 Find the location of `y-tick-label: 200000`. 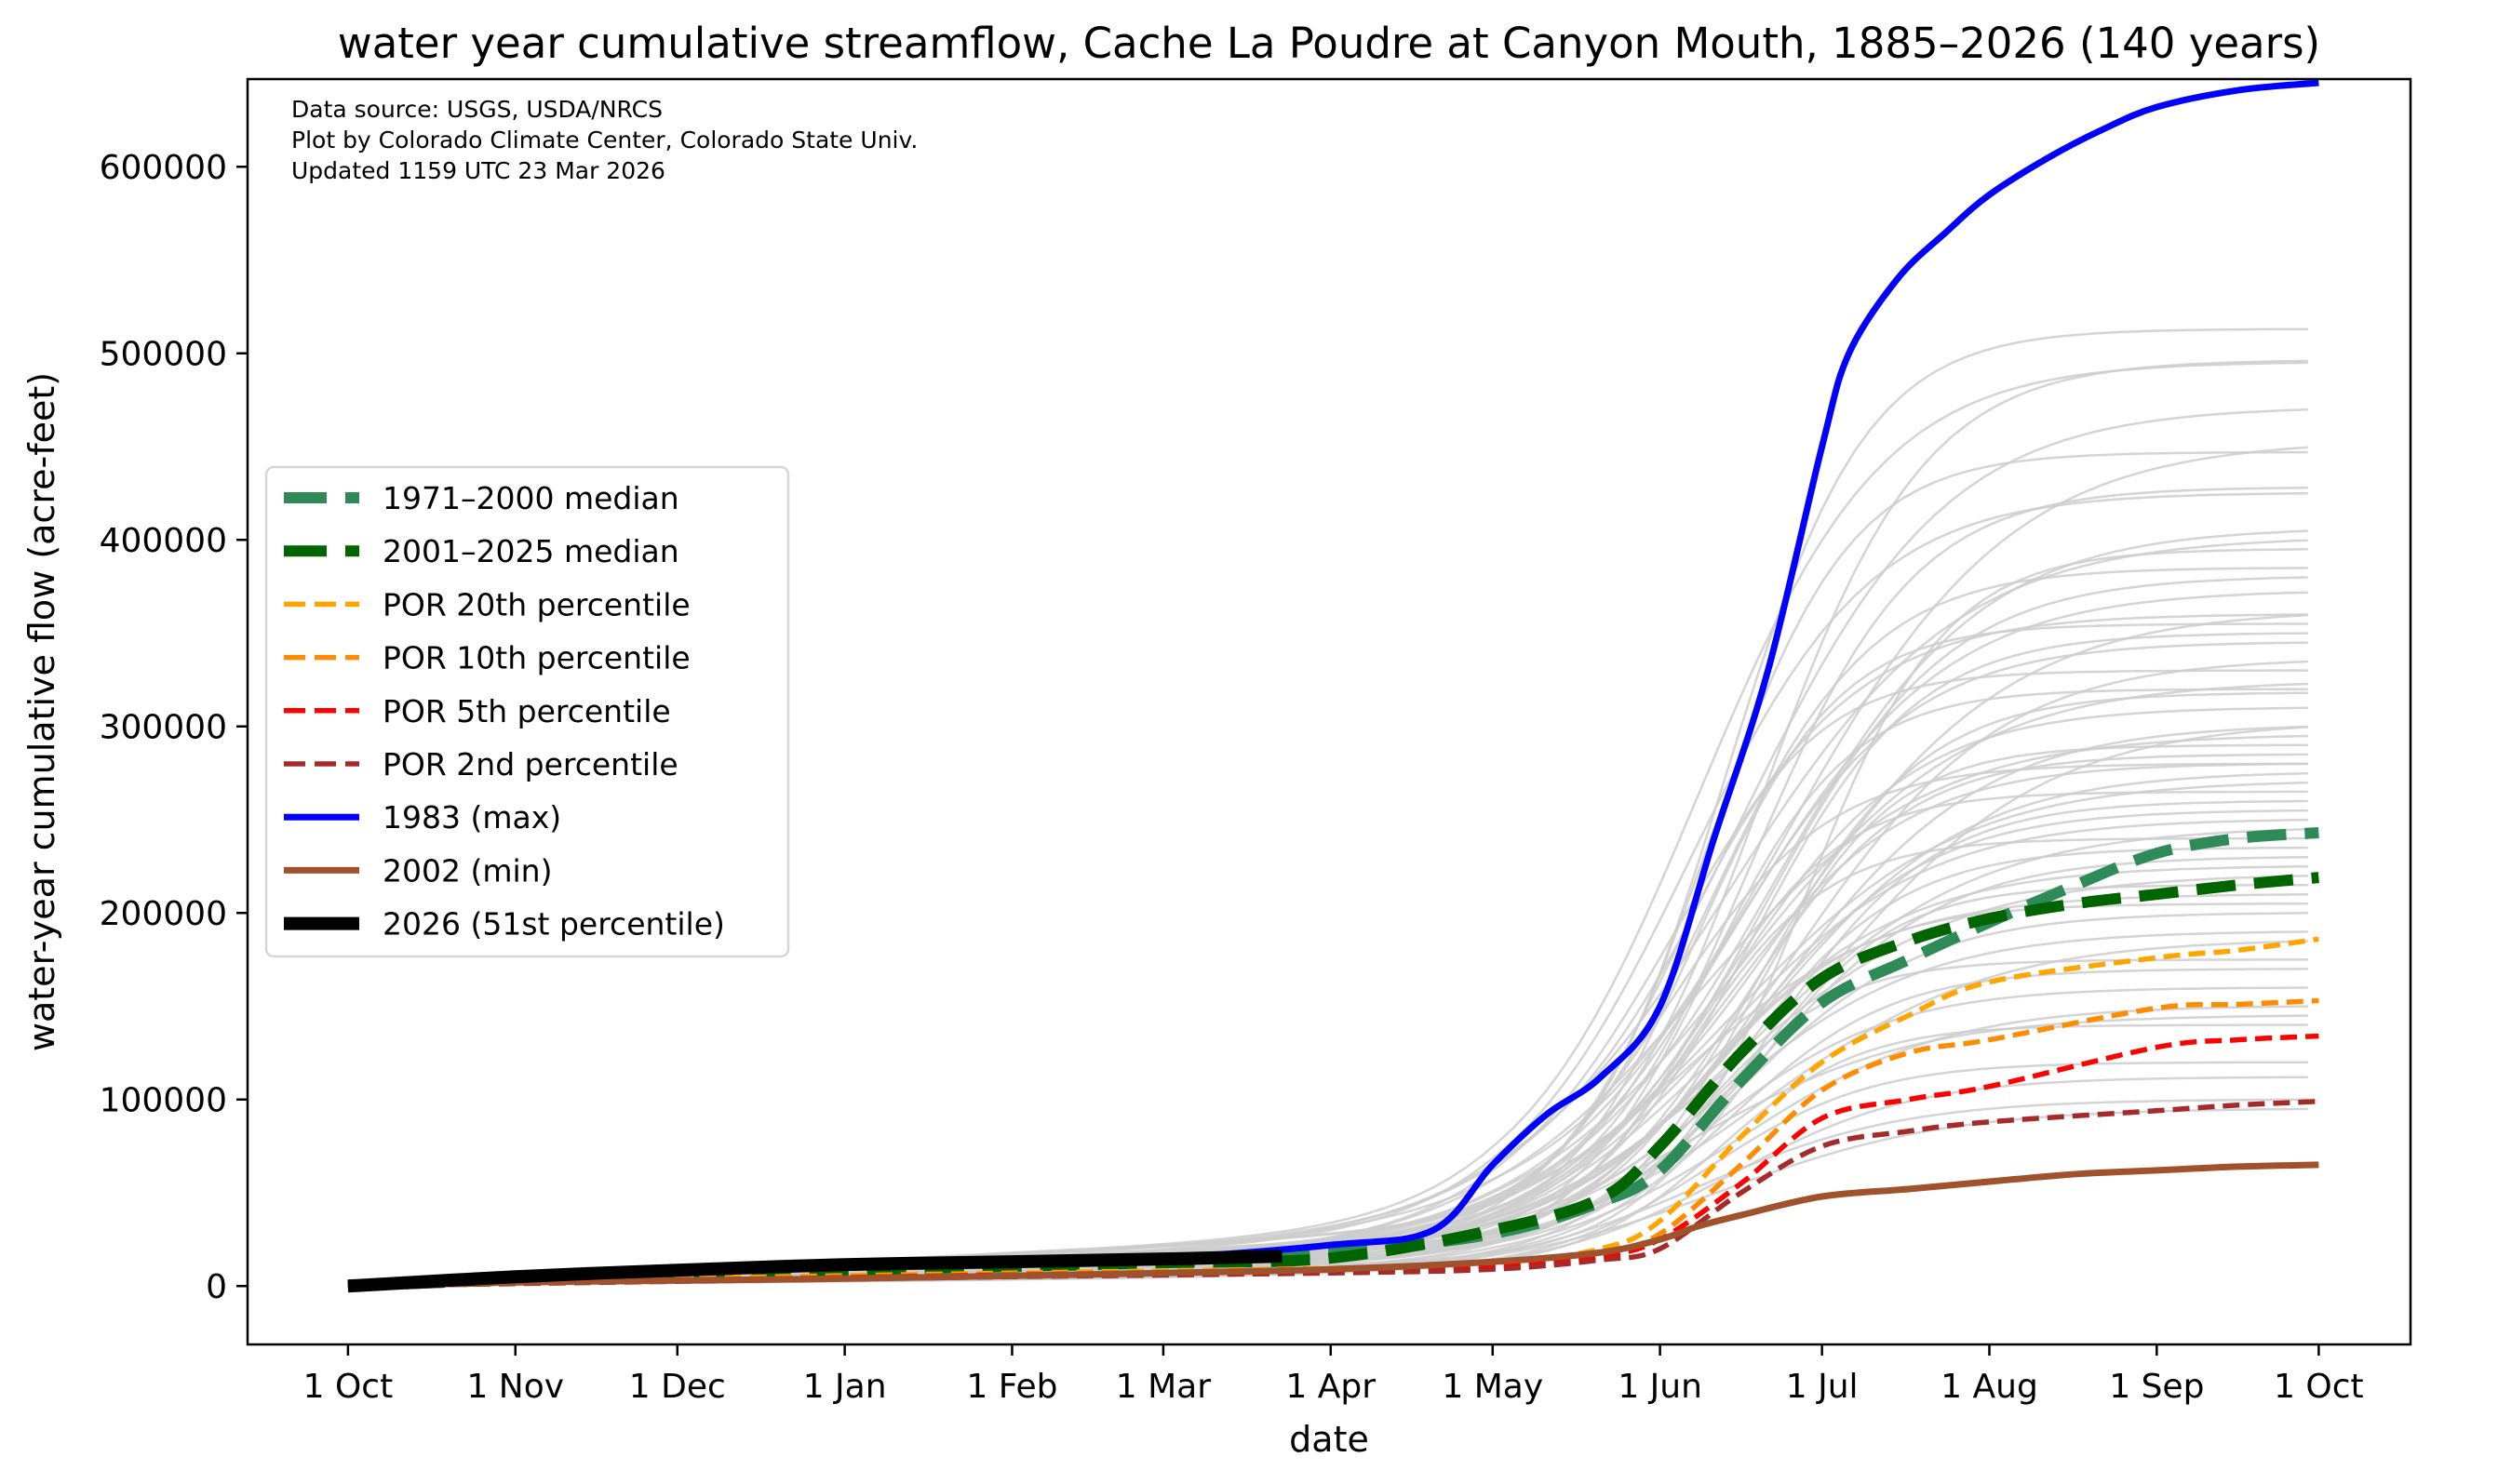

y-tick-label: 200000 is located at coordinates (163, 914).